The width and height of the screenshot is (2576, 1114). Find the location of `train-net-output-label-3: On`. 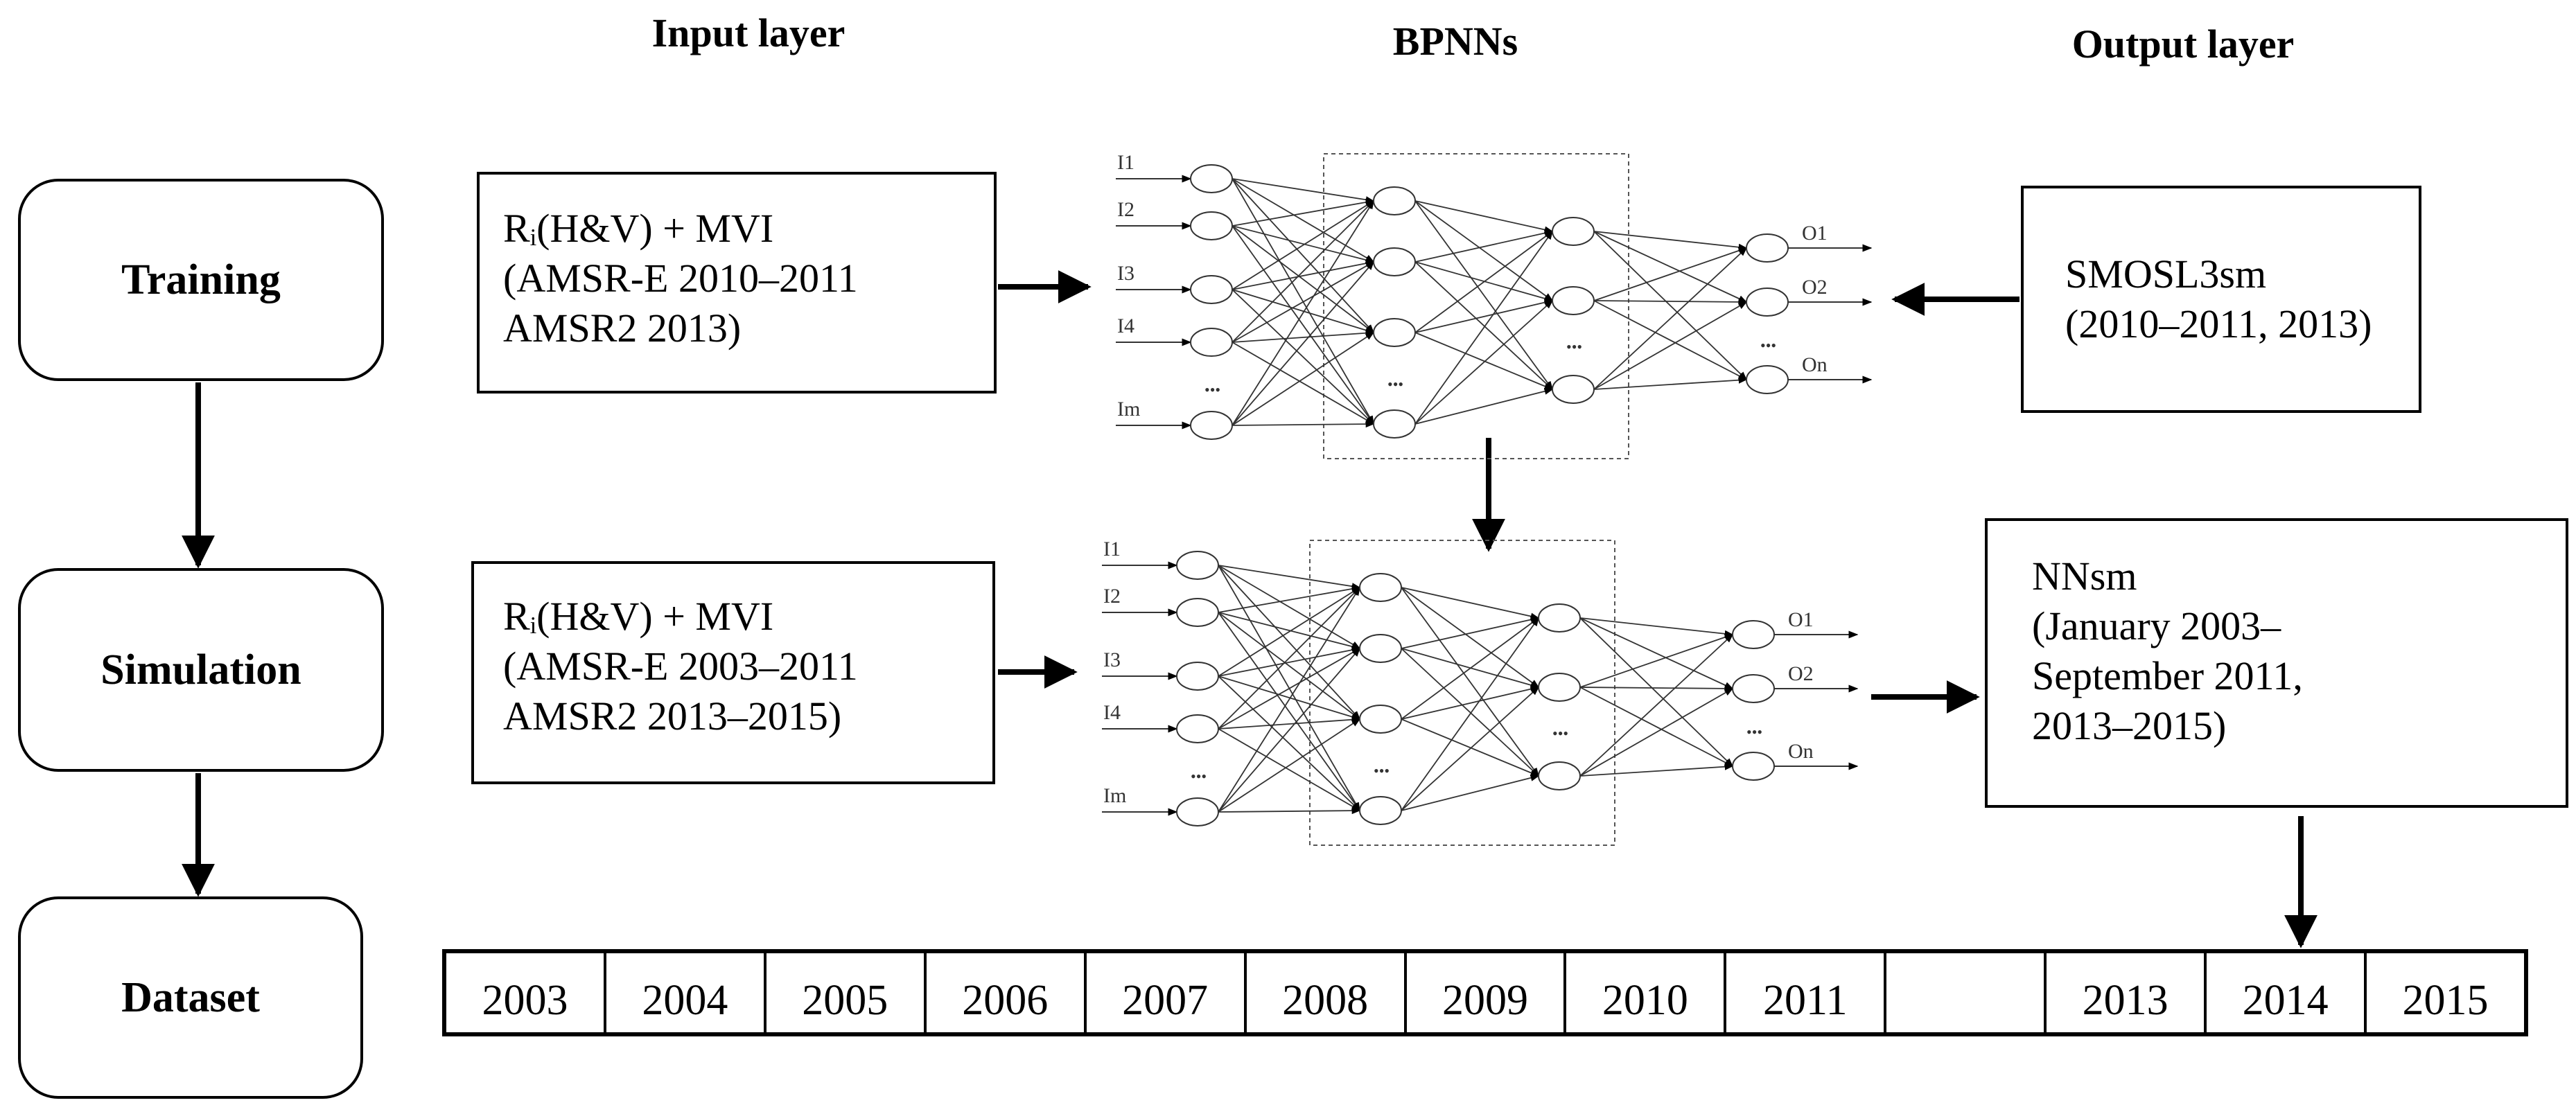

train-net-output-label-3: On is located at coordinates (1815, 364).